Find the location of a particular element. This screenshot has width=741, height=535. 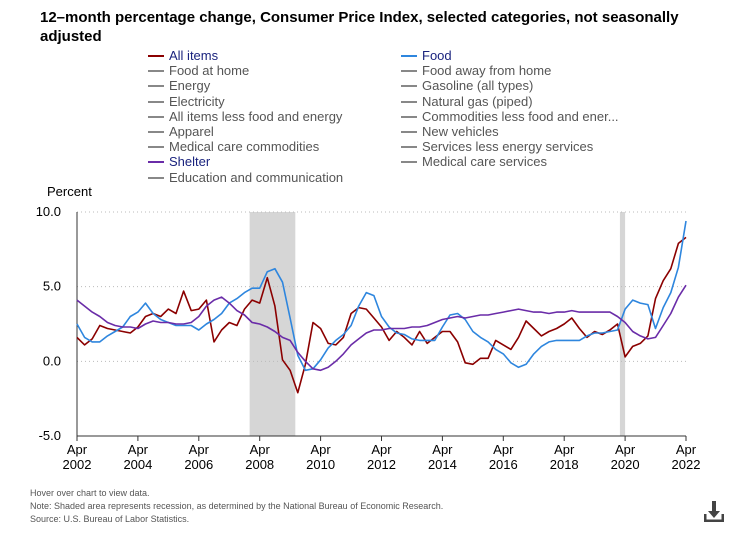

y-tick-labels: 10.0 5.0 0.0 -5.0 is located at coordinates (48, 323).